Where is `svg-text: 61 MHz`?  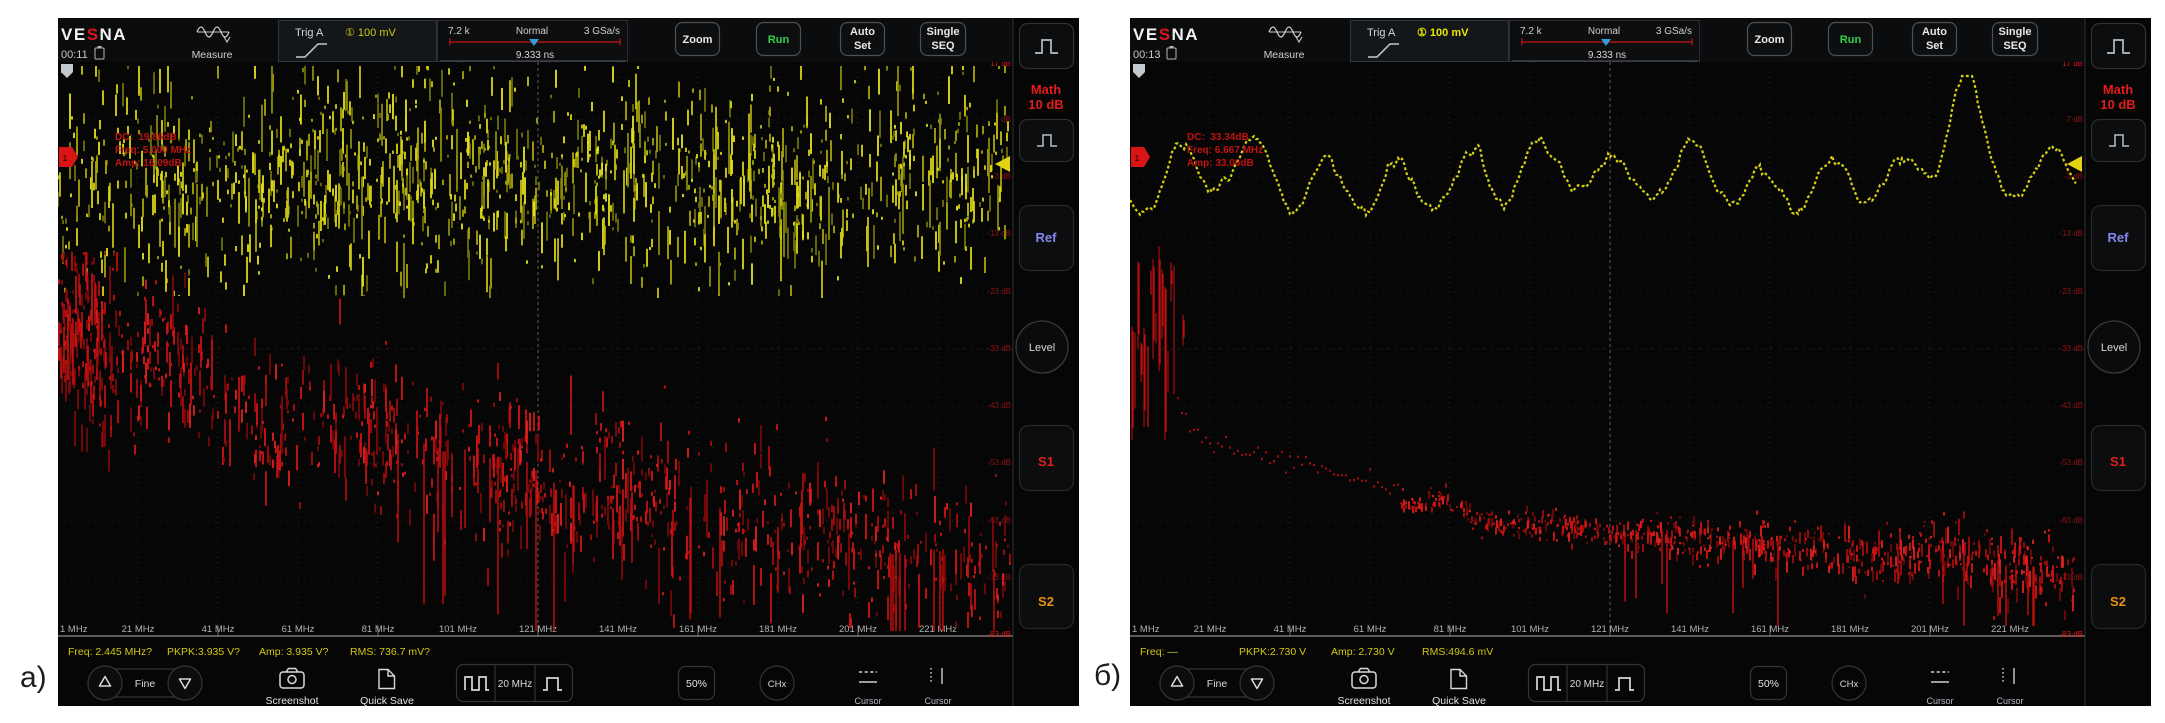 svg-text: 61 MHz is located at coordinates (298, 629).